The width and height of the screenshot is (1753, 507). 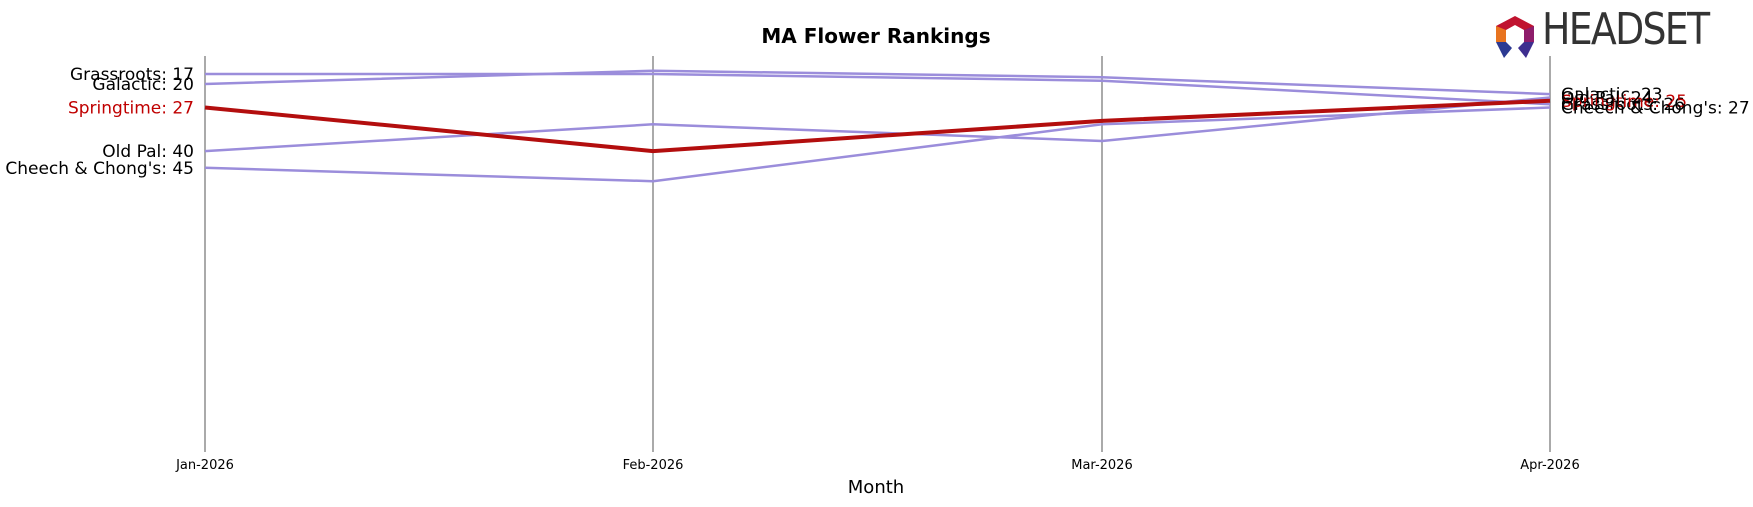 What do you see at coordinates (877, 82) in the screenshot?
I see `series-line-galactic` at bounding box center [877, 82].